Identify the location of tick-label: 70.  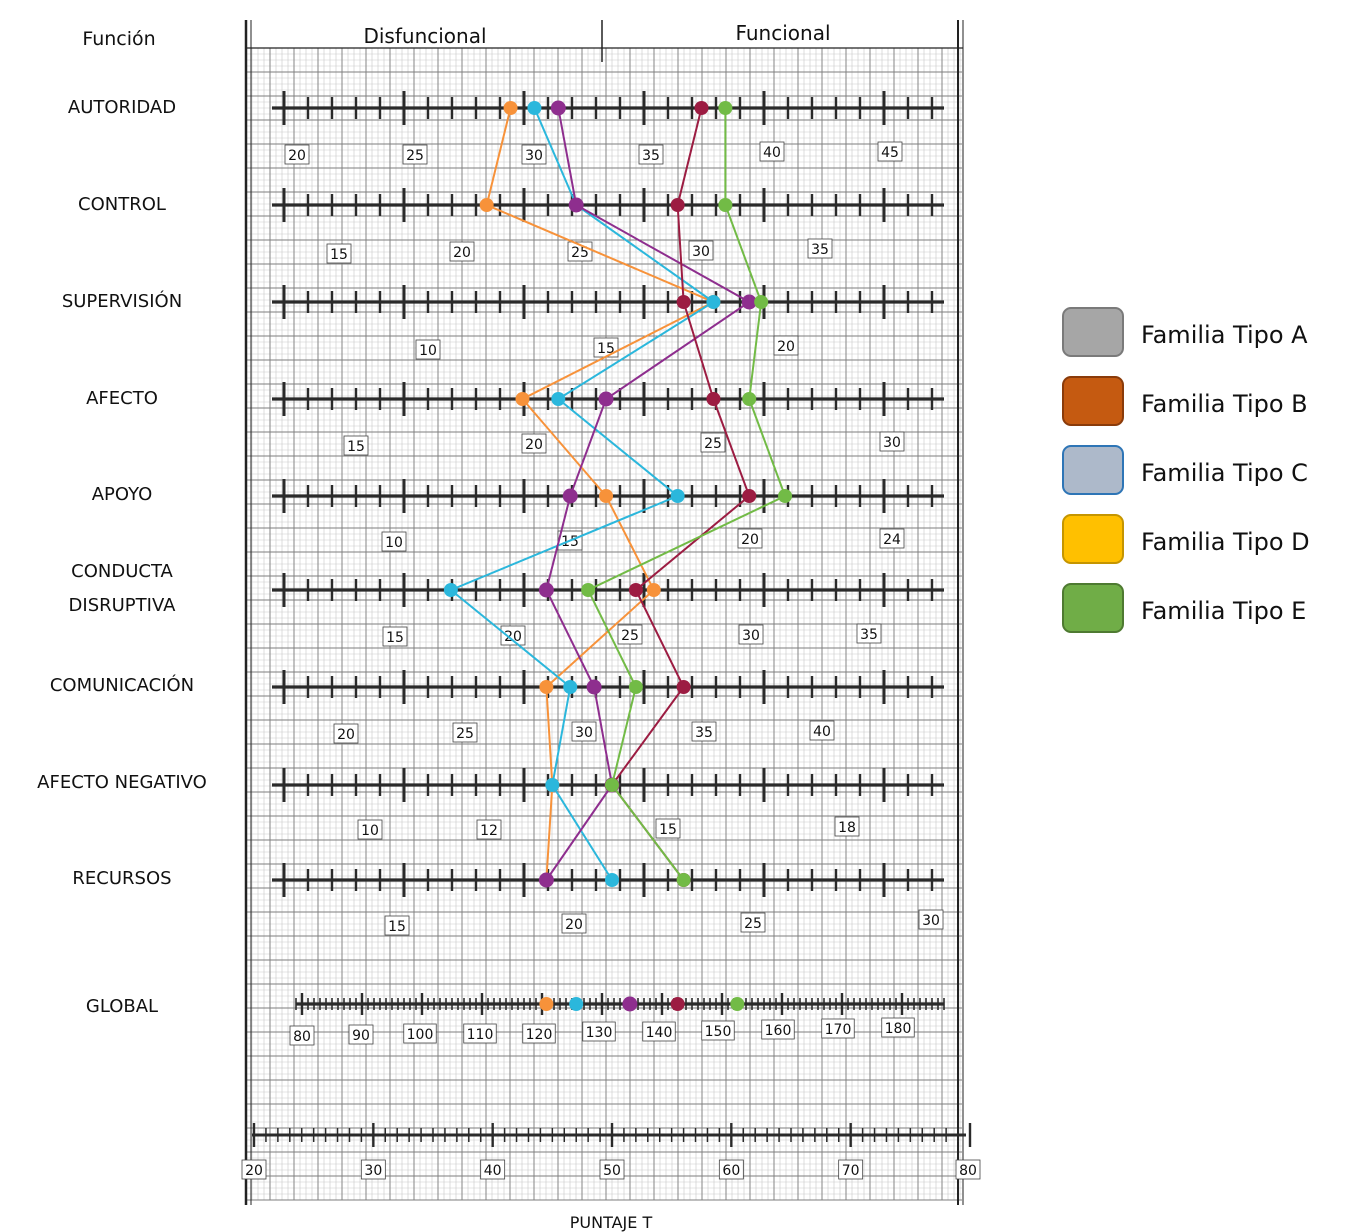
(851, 1171).